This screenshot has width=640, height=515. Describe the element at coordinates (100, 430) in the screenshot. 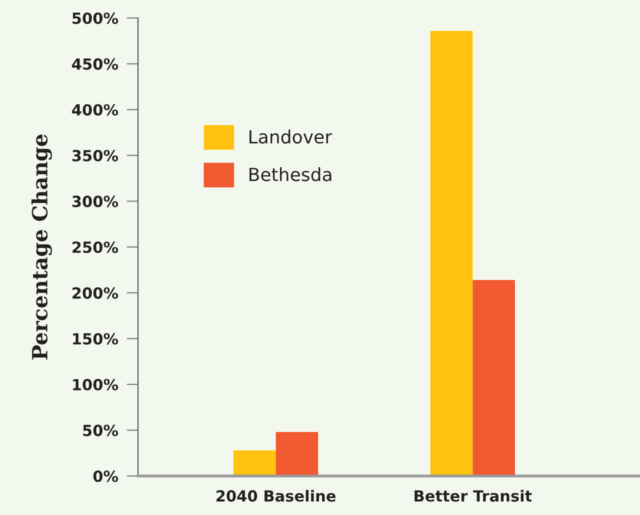

I see `y-tick-label: 50%` at that location.